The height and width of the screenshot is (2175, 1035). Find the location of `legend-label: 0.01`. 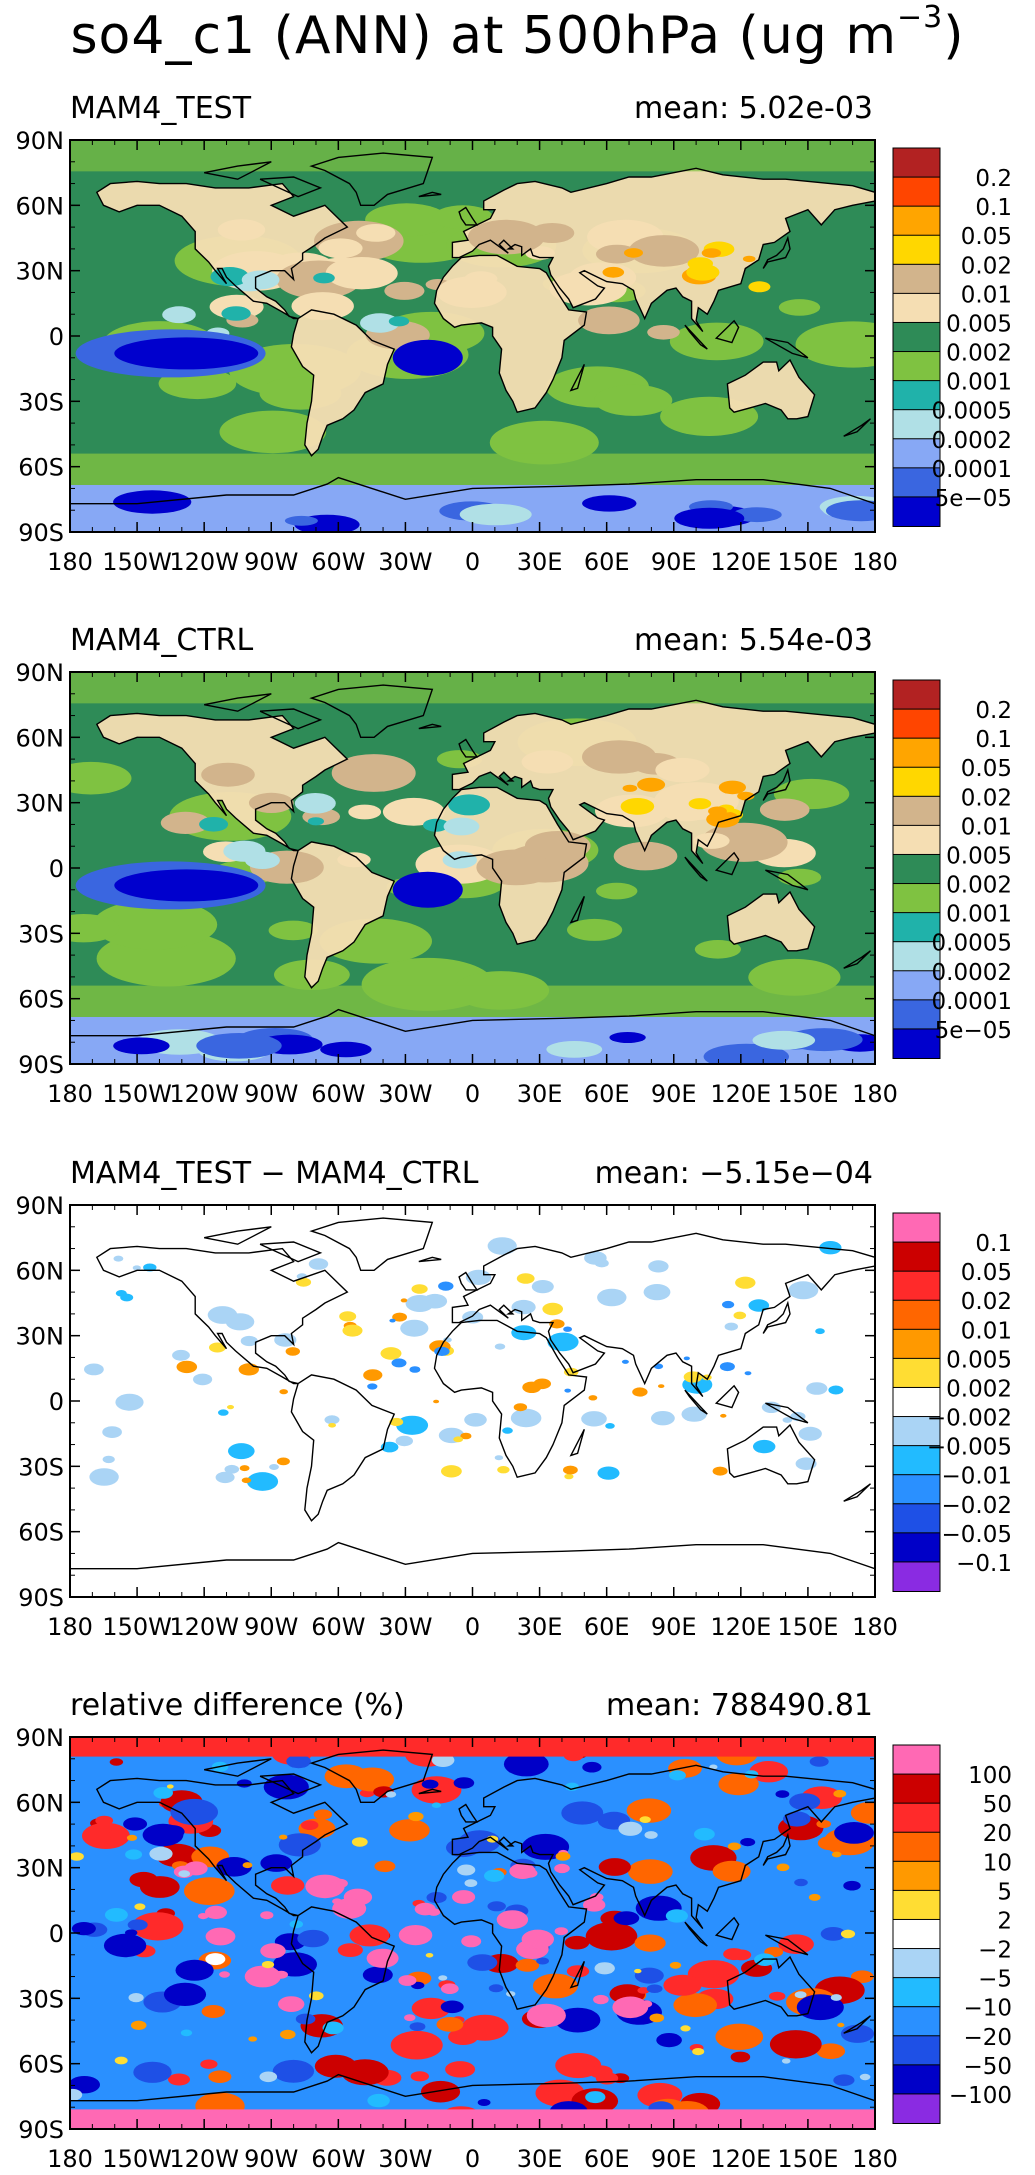

legend-label: 0.01 is located at coordinates (986, 295).